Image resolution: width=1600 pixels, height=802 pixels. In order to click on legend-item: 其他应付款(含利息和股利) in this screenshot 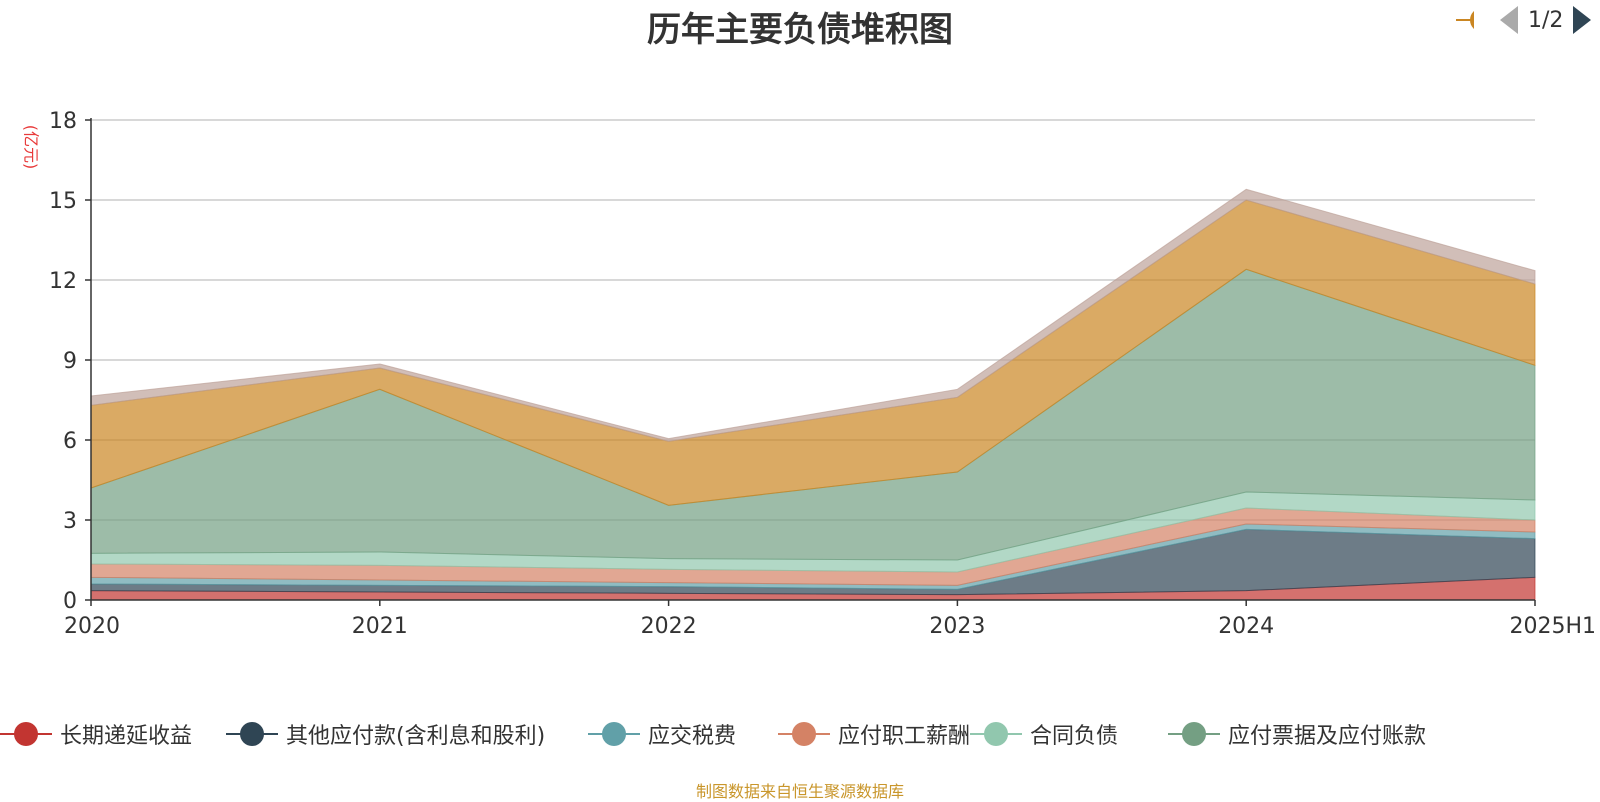, I will do `click(385, 734)`.